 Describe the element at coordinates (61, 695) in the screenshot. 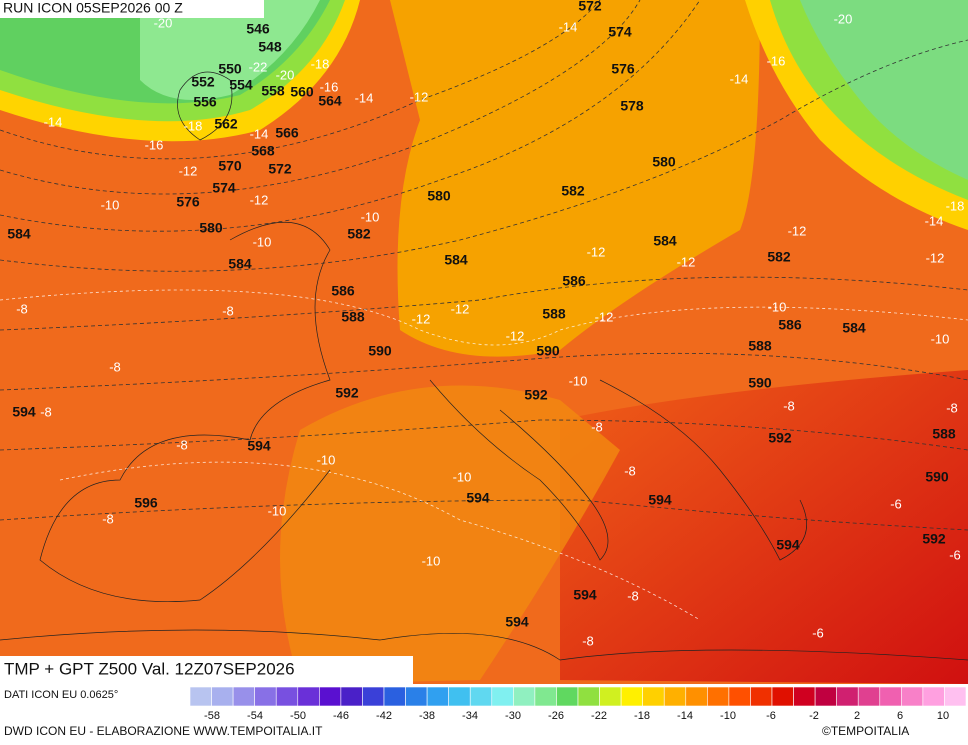

I see `source-label: DATI ICON EU 0.0625°` at that location.